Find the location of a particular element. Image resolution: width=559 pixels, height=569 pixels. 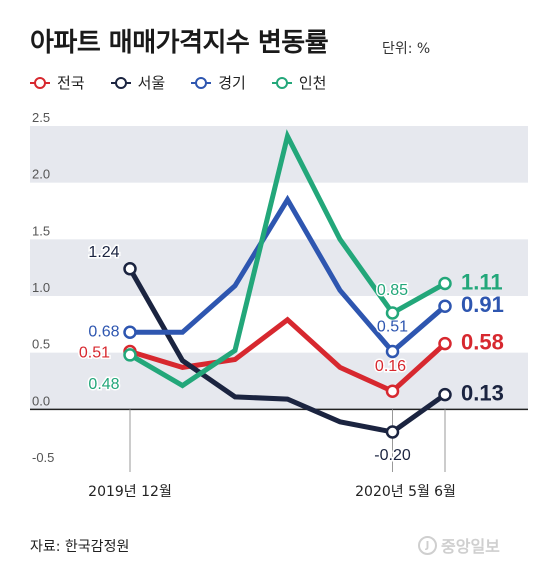

y-tick-label: -0.5 is located at coordinates (43, 457).